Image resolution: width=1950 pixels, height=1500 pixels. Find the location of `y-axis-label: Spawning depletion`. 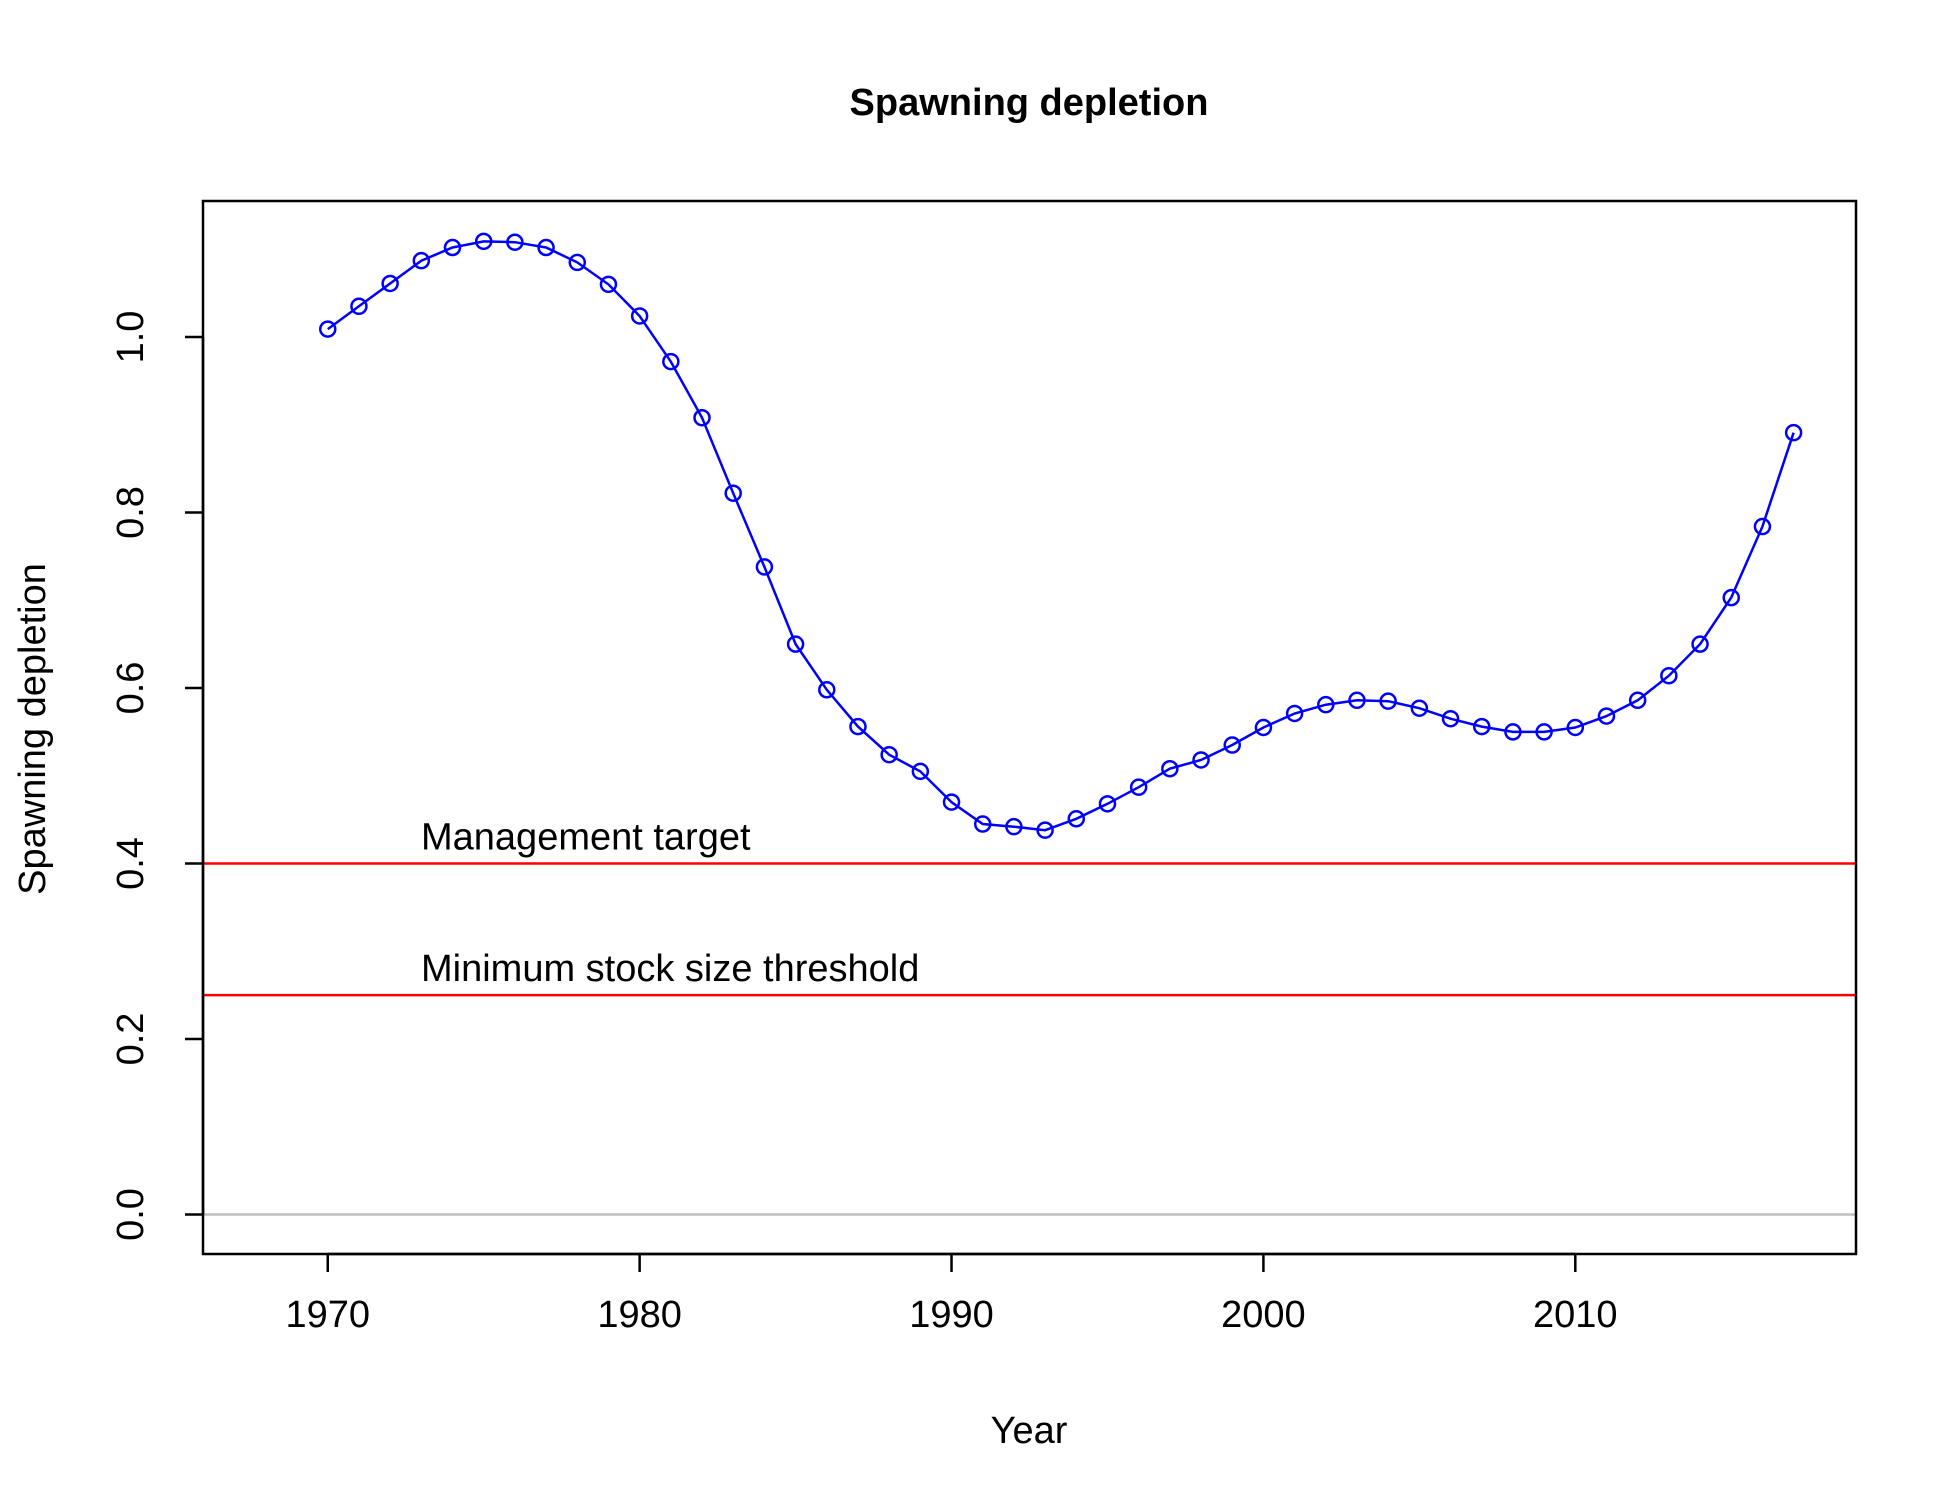

y-axis-label: Spawning depletion is located at coordinates (33, 729).